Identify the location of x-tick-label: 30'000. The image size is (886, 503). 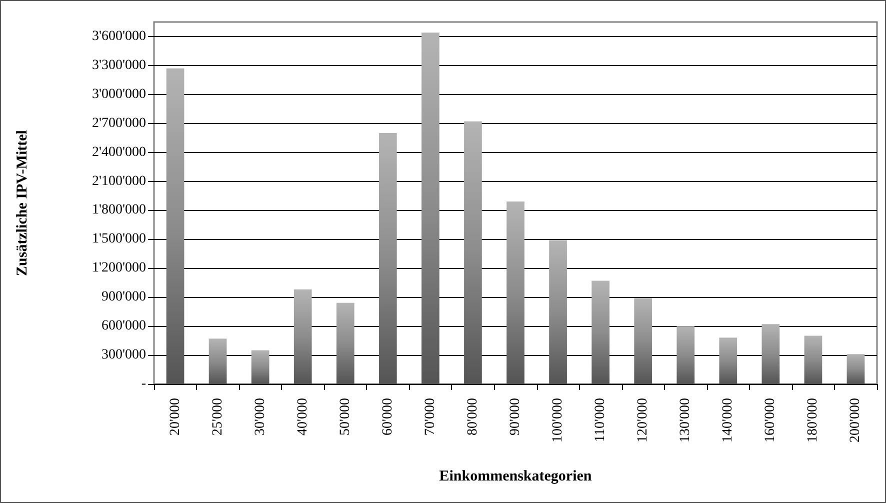
(260, 417).